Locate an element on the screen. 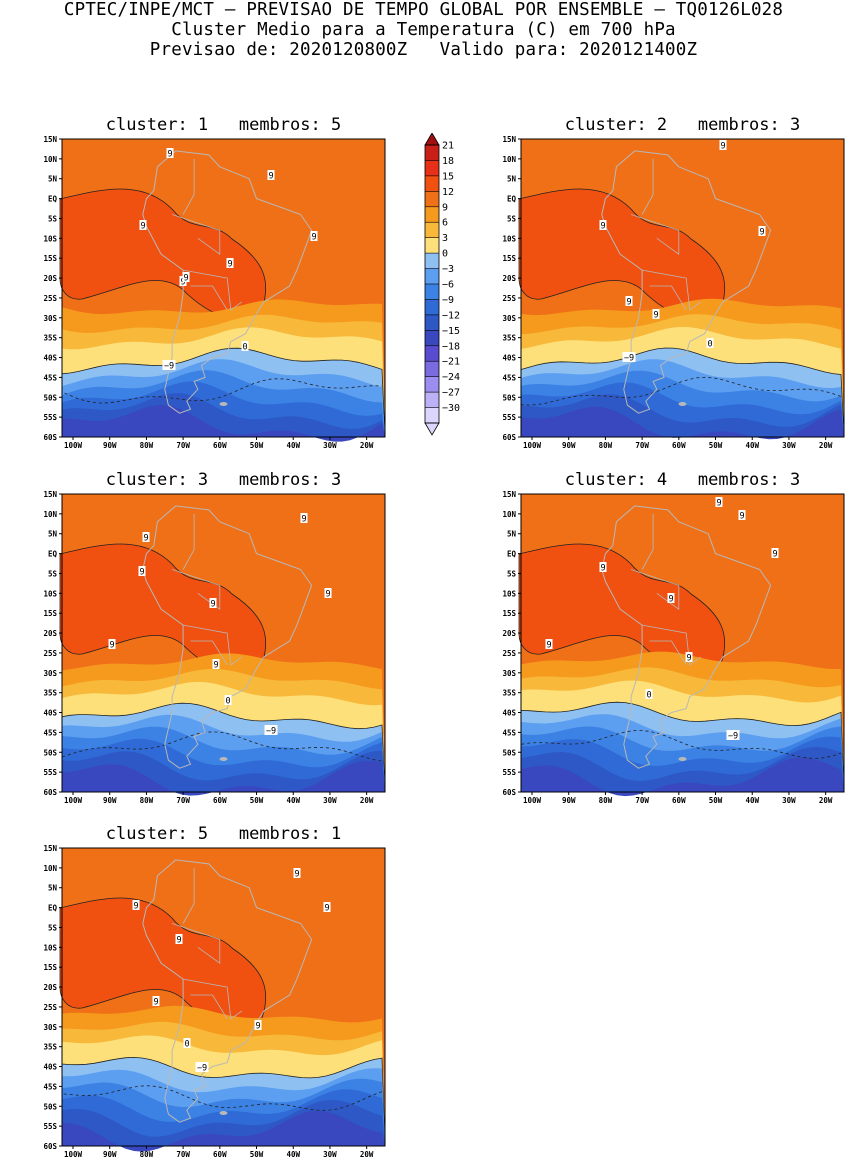 This screenshot has width=847, height=1157. lat-tick-label: 40S is located at coordinates (50, 358).